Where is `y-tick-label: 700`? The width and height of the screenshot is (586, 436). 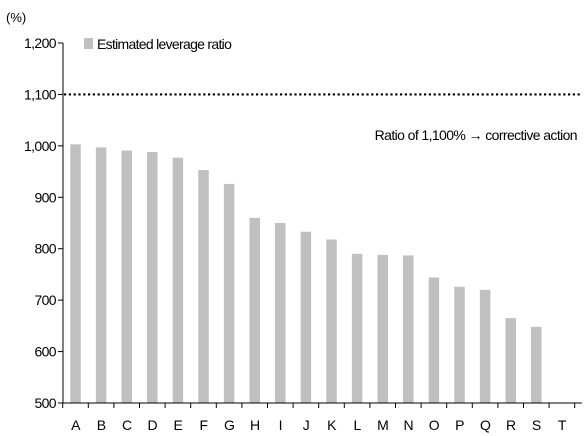
y-tick-label: 700 is located at coordinates (45, 300).